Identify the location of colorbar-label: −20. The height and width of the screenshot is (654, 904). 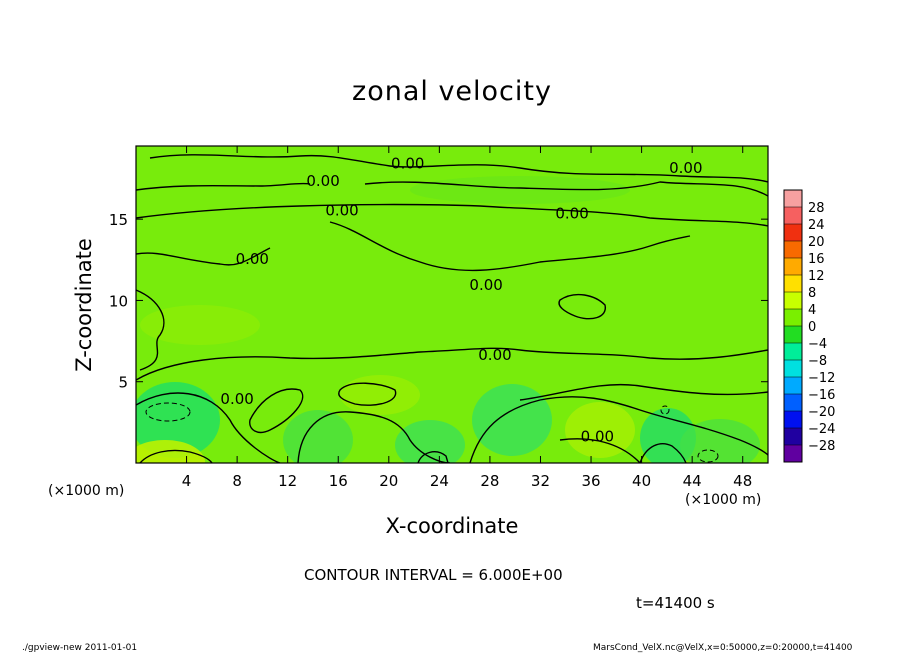
(821, 412).